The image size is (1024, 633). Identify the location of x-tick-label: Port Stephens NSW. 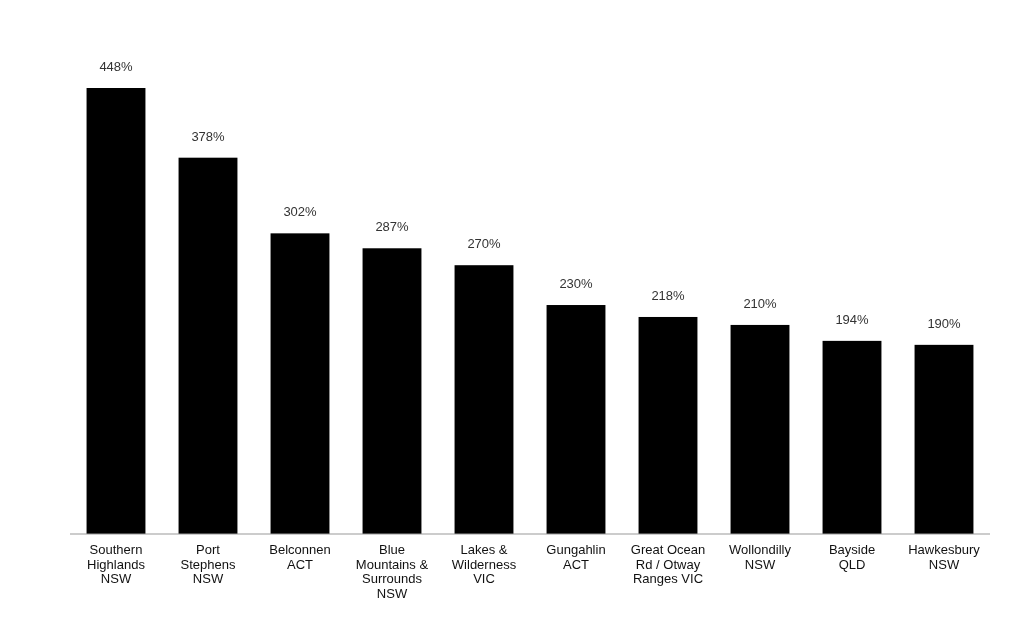
(208, 564).